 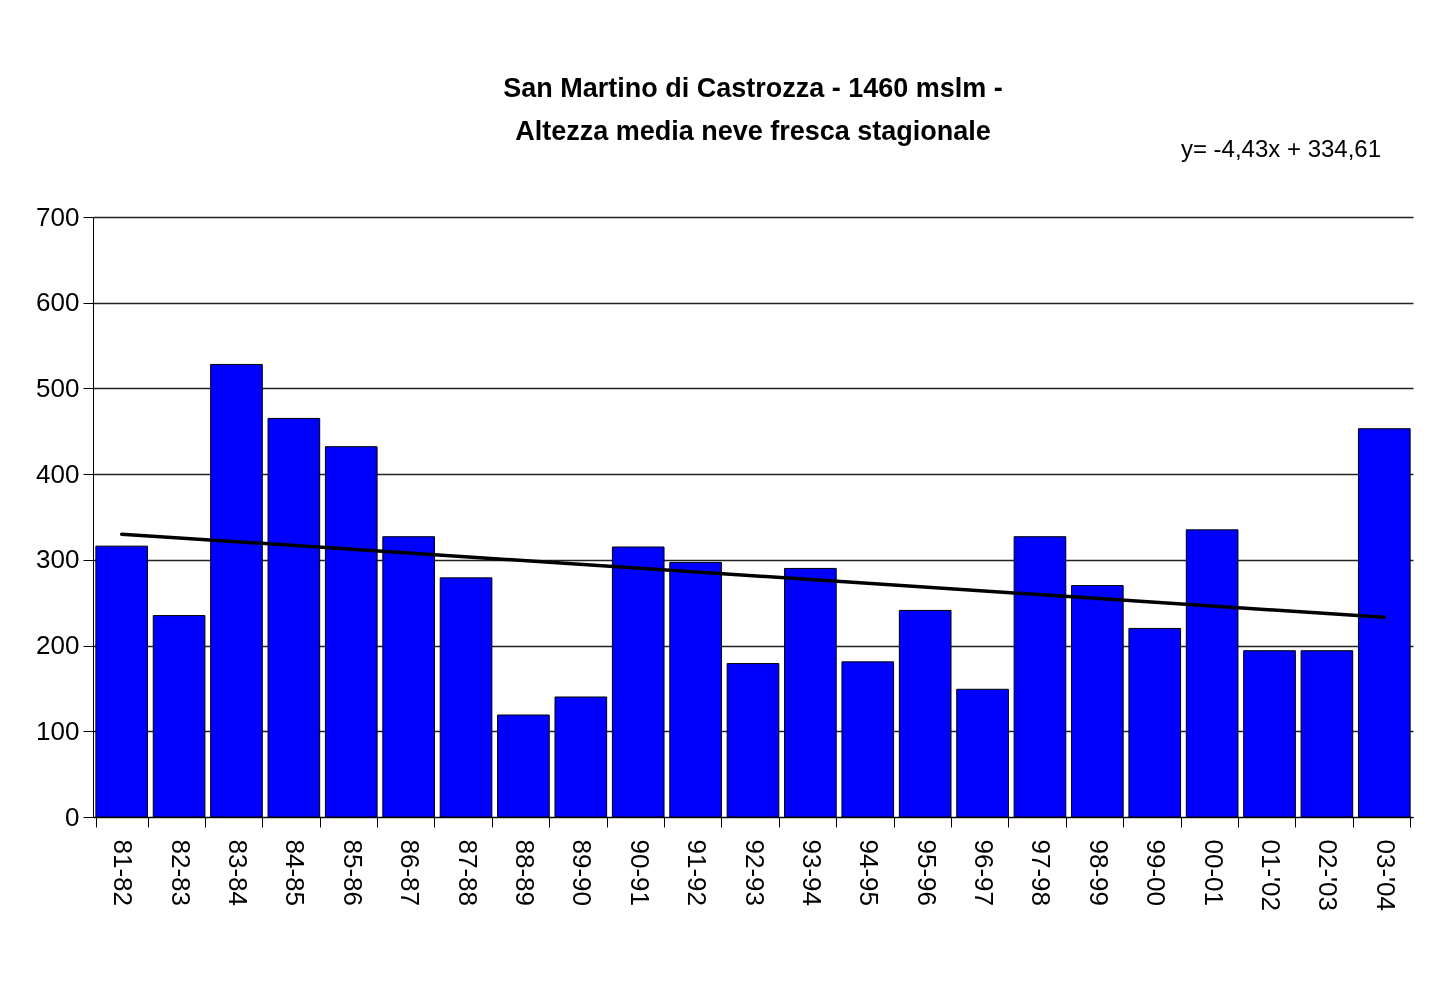 I want to click on y-tick-label: 700, so click(x=58, y=216).